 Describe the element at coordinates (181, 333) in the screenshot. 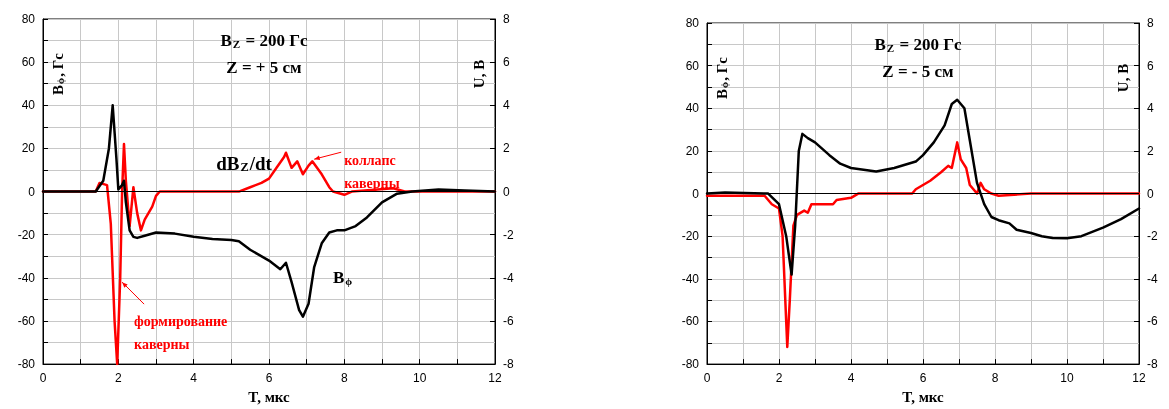

I see `annotation: формирование каверны` at that location.